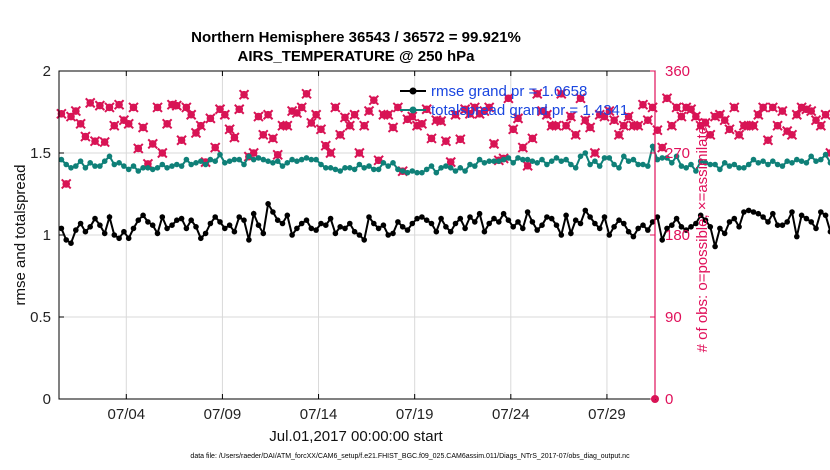 This screenshot has width=830, height=470. What do you see at coordinates (444, 159) in the screenshot?
I see `series-totalspread` at bounding box center [444, 159].